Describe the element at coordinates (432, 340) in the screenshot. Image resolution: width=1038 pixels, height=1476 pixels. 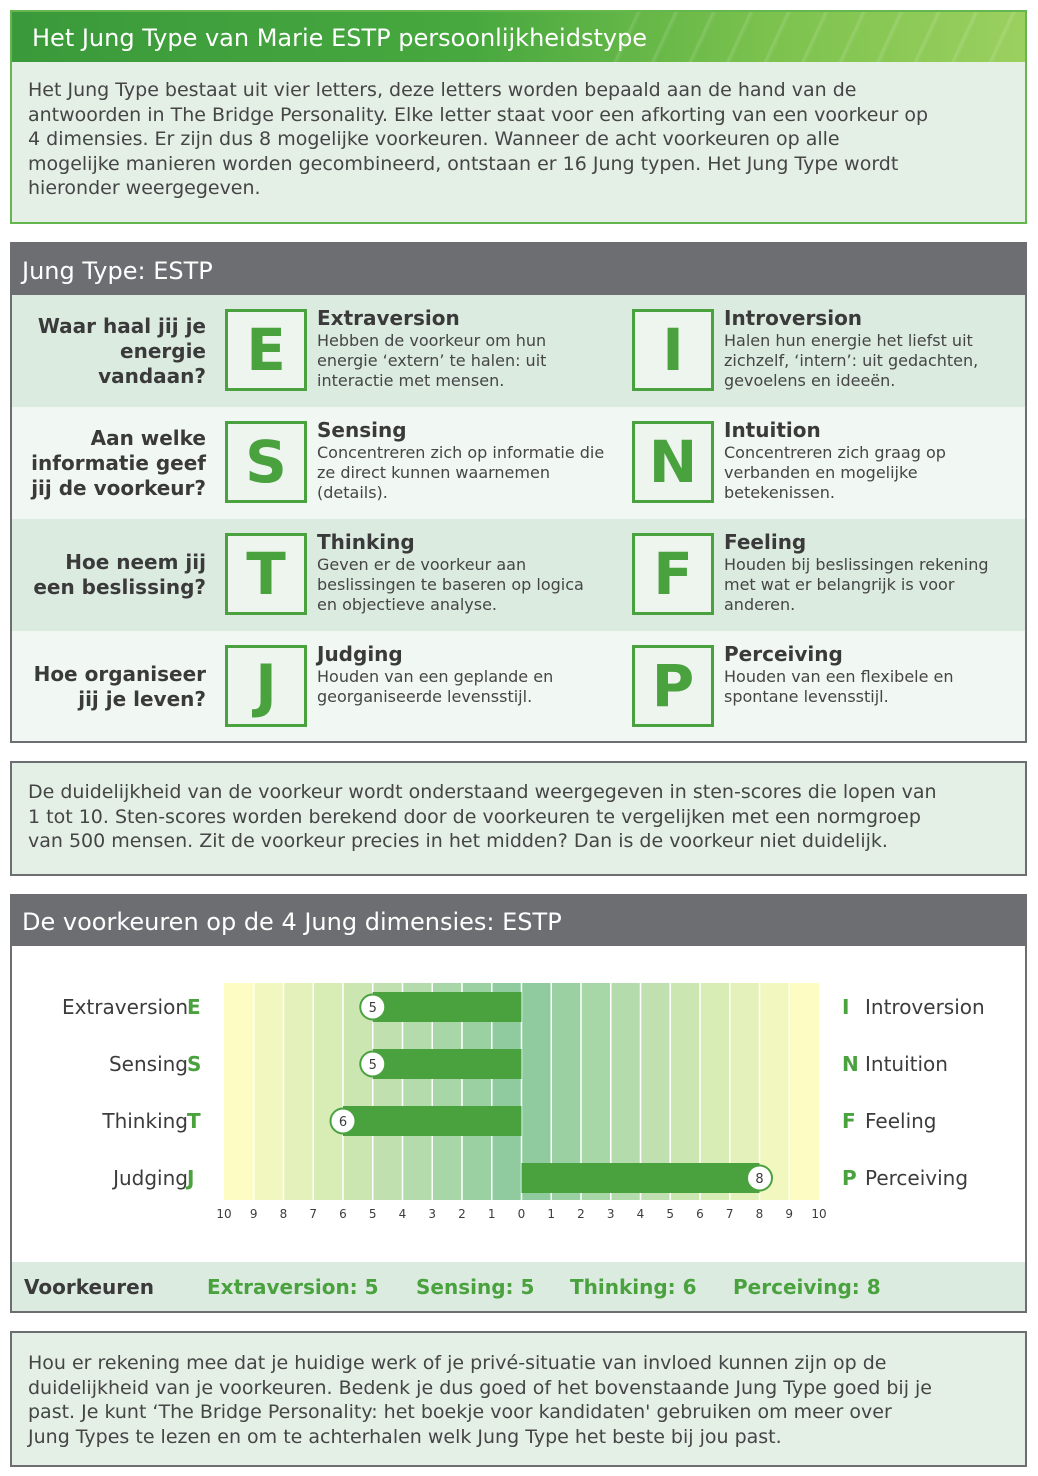
I see `description-line: Hebben de voorkeur om hun` at that location.